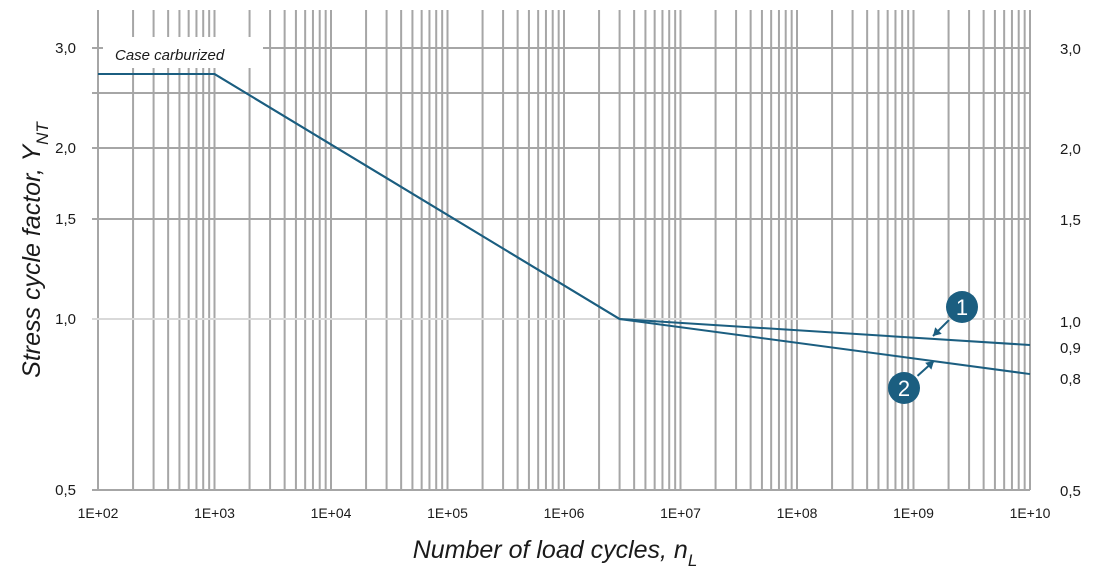 This screenshot has height=579, width=1098. I want to click on y-axis-label: Stress cycle factor, YNT, so click(35, 249).